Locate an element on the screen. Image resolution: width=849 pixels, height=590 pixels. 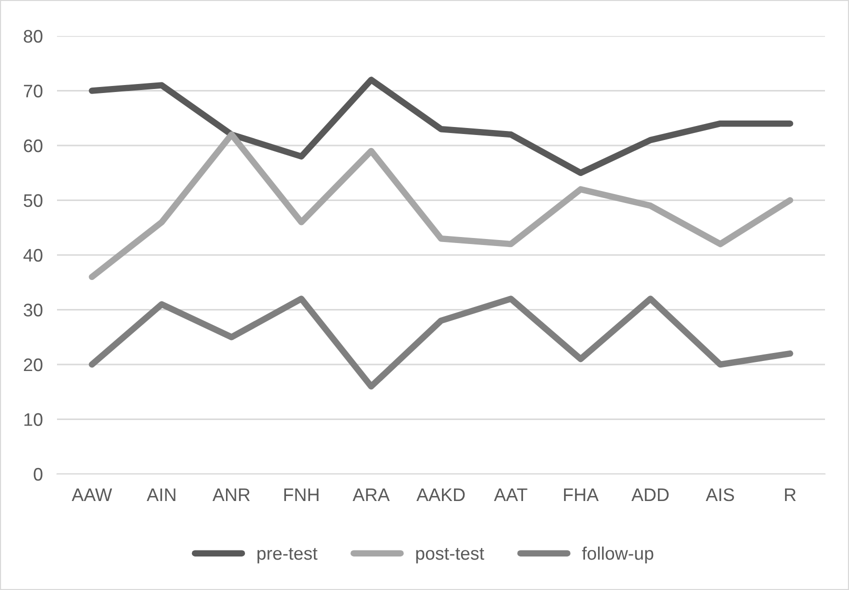
x-tick-label: ARA is located at coordinates (371, 494).